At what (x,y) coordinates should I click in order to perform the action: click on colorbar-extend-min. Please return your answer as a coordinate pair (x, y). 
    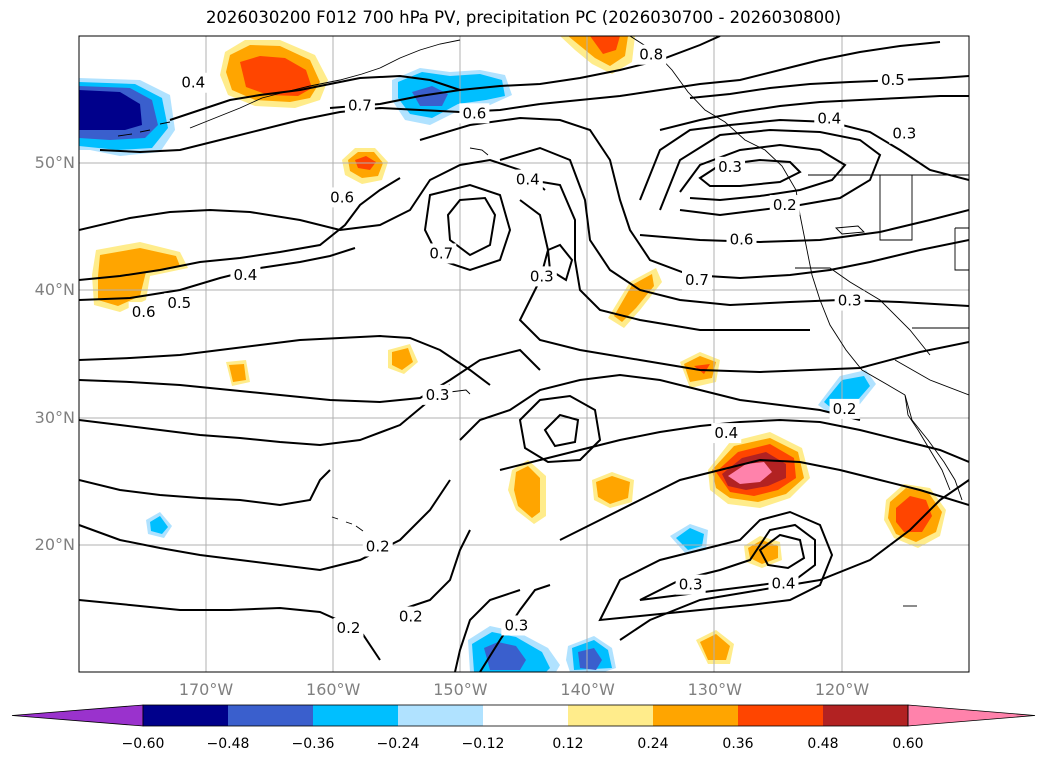
    Looking at the image, I should click on (77, 715).